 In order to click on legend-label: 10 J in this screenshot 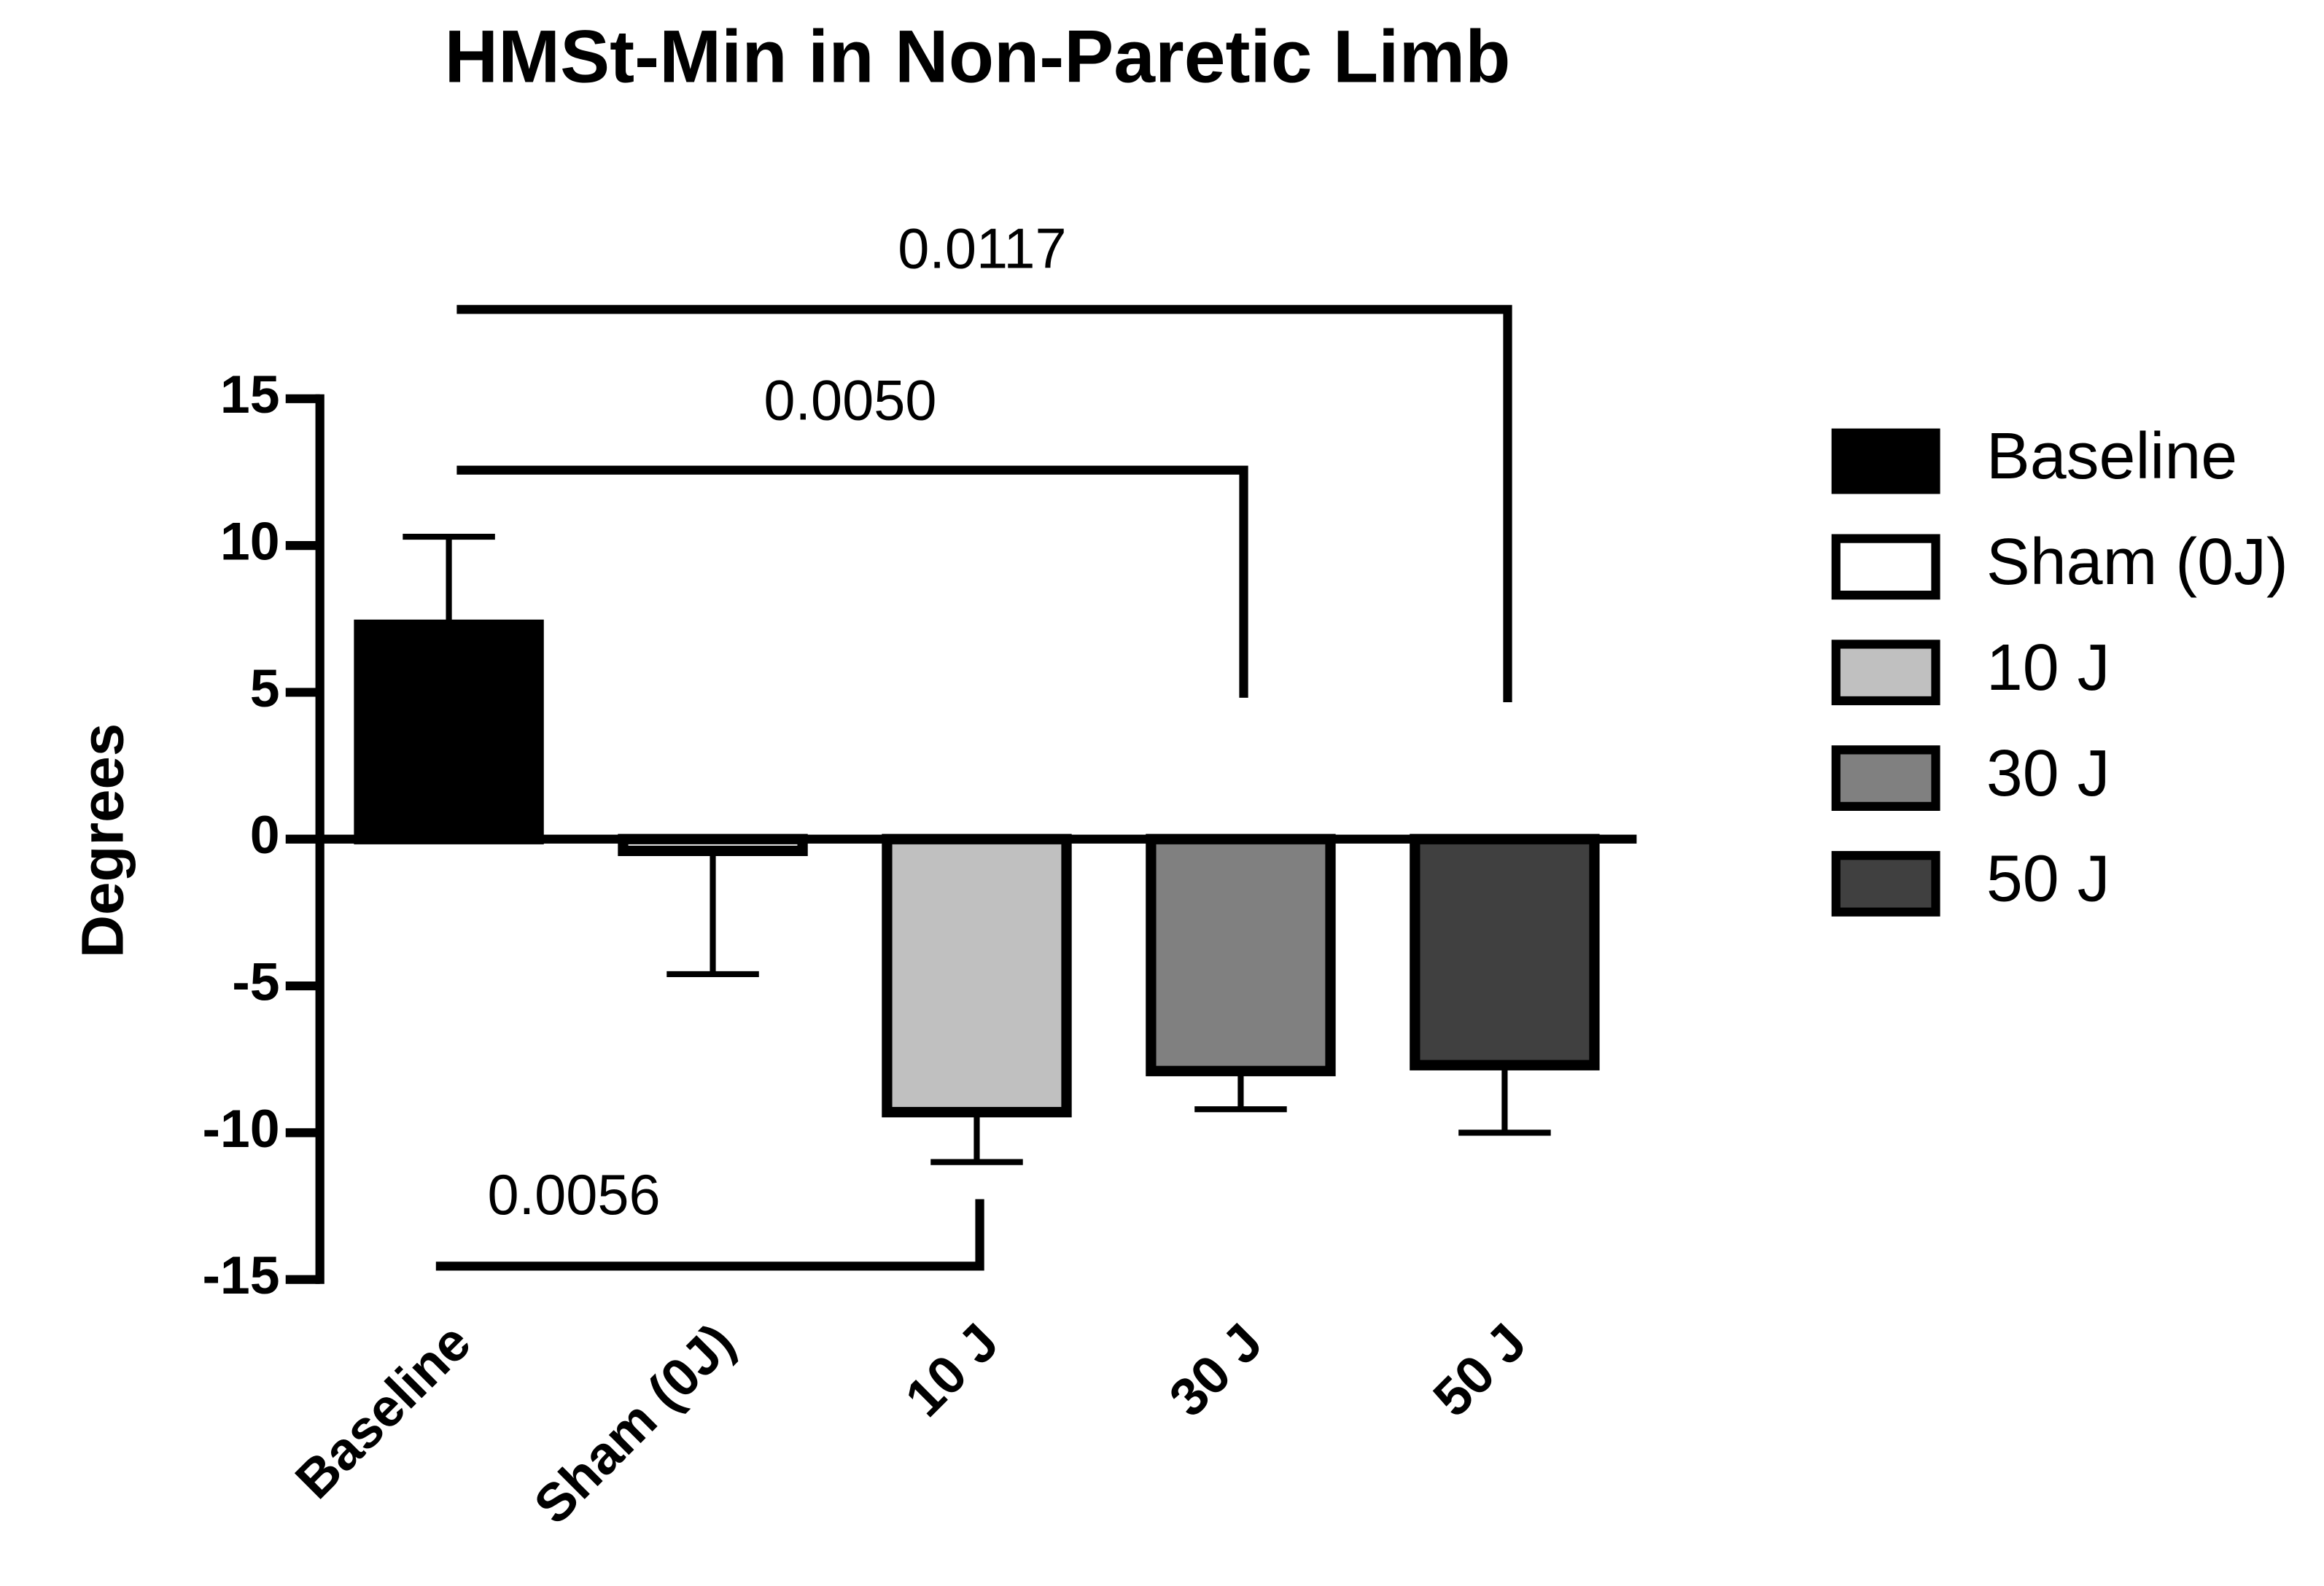, I will do `click(2048, 667)`.